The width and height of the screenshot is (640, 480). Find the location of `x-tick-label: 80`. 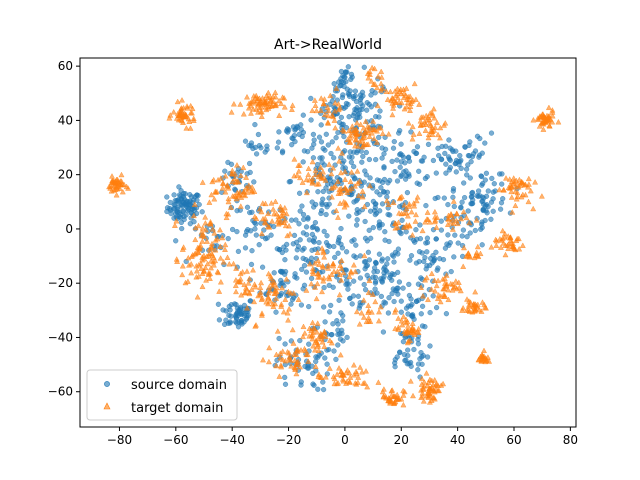

x-tick-label: 80 is located at coordinates (570, 440).